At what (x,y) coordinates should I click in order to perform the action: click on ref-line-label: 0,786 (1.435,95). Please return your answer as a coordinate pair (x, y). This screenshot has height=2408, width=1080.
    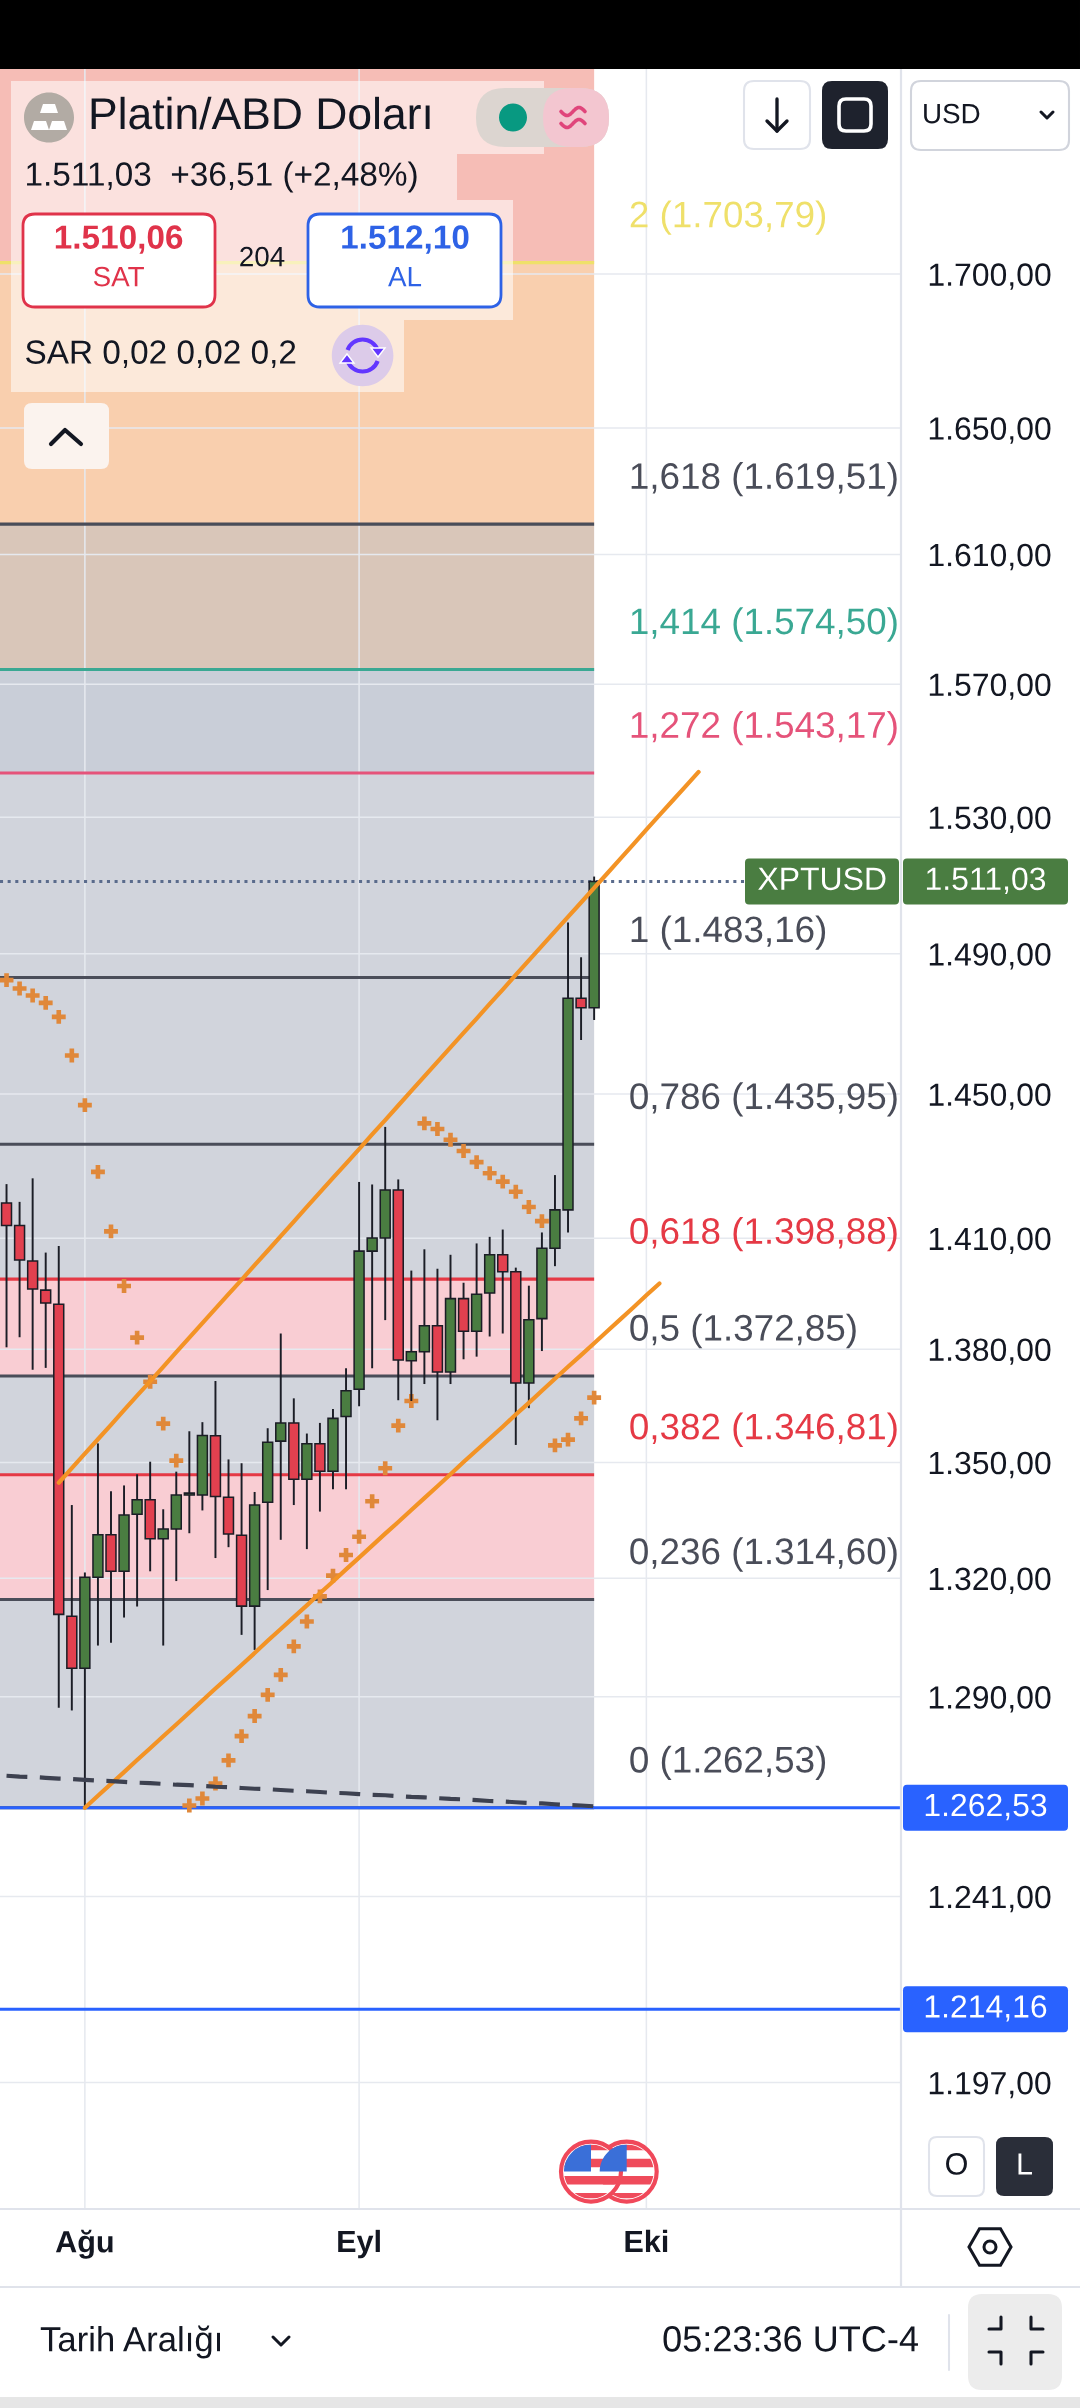
    Looking at the image, I should click on (763, 1099).